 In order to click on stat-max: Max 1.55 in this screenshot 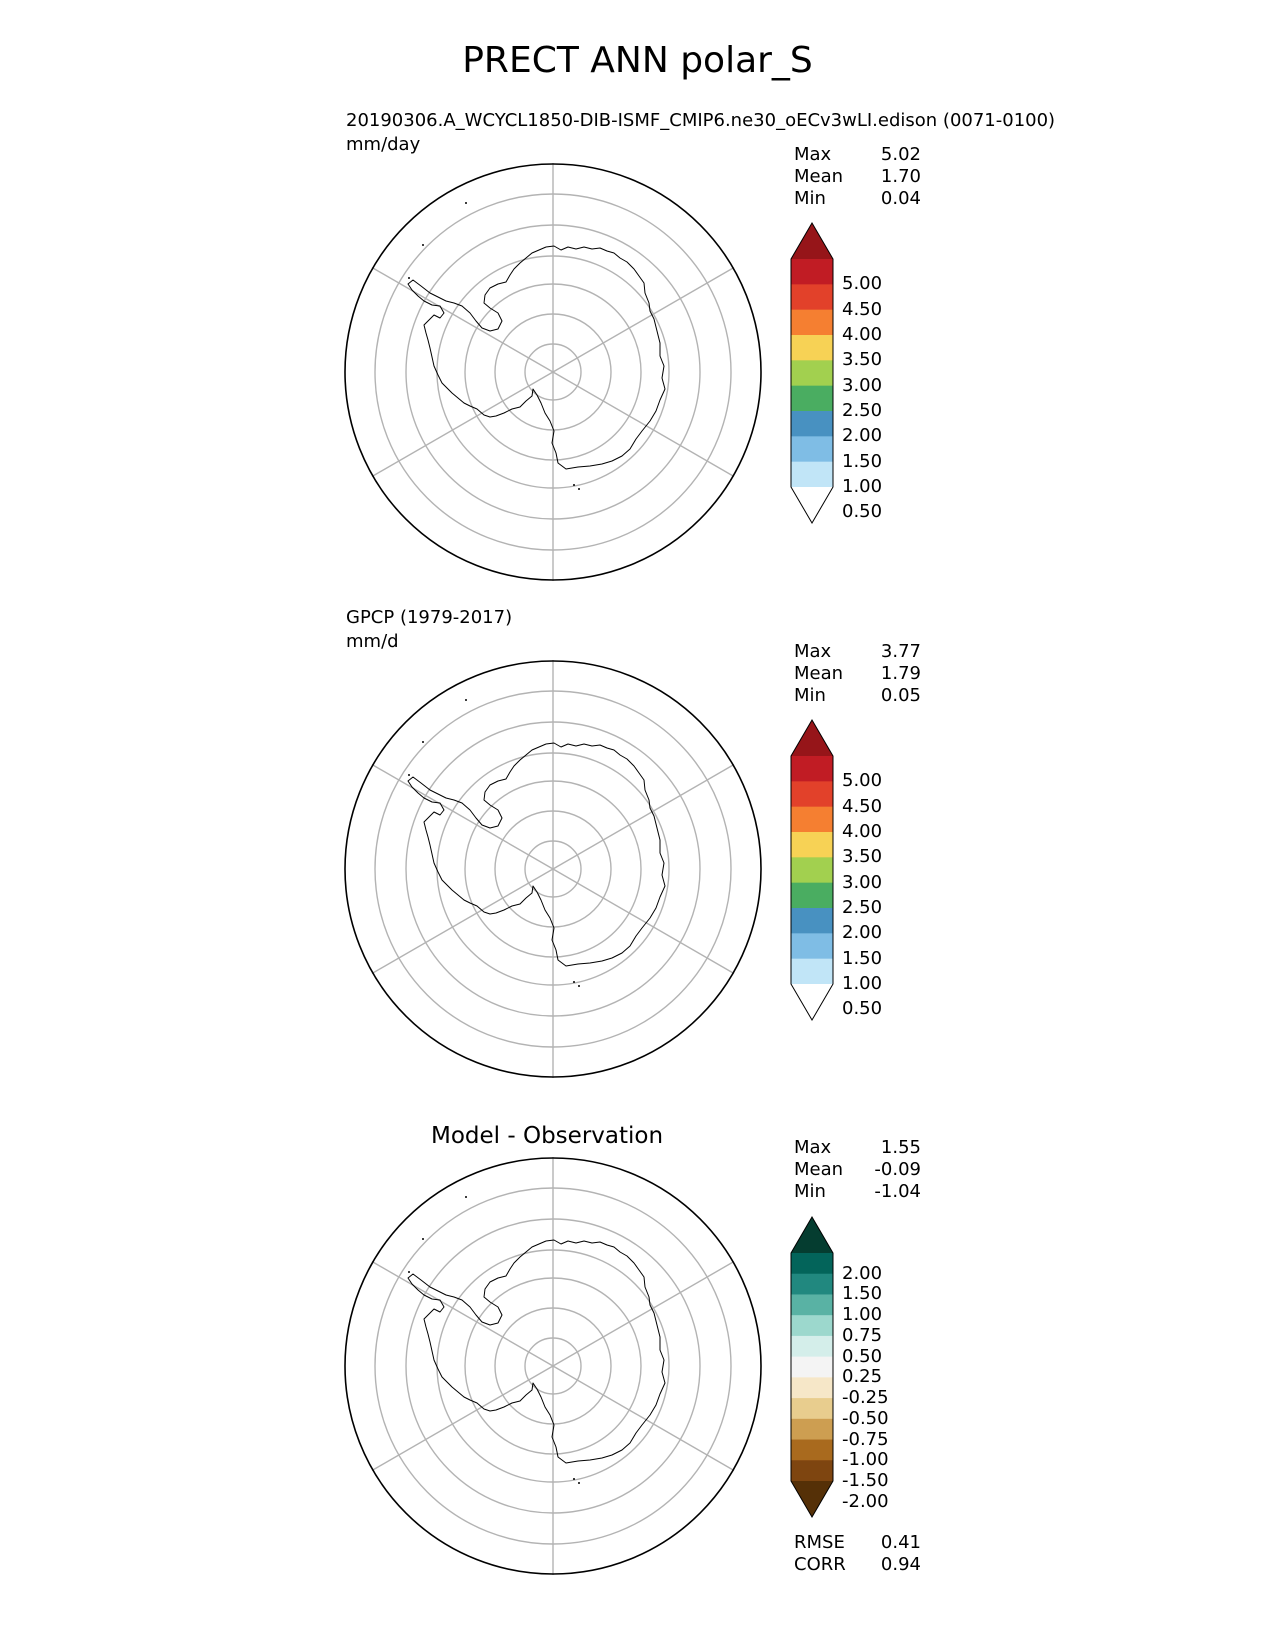, I will do `click(857, 1147)`.